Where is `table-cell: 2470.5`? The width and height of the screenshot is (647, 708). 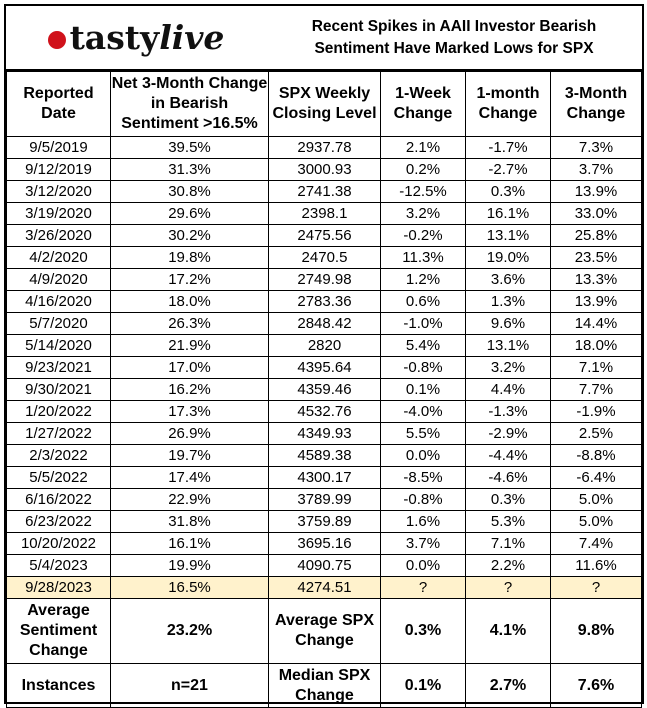 table-cell: 2470.5 is located at coordinates (324, 257).